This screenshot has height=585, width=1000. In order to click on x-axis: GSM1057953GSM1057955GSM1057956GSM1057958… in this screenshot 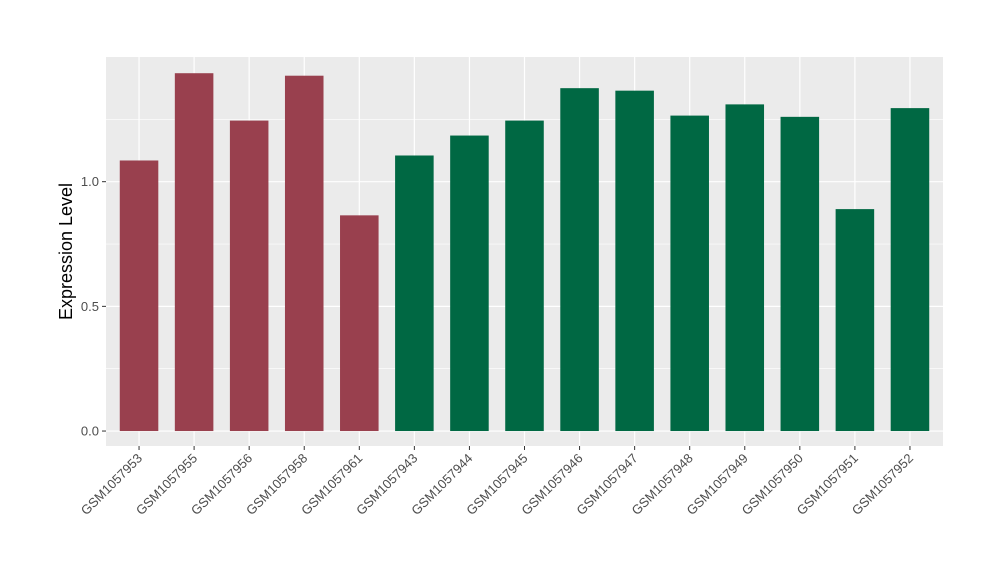, I will do `click(497, 482)`.